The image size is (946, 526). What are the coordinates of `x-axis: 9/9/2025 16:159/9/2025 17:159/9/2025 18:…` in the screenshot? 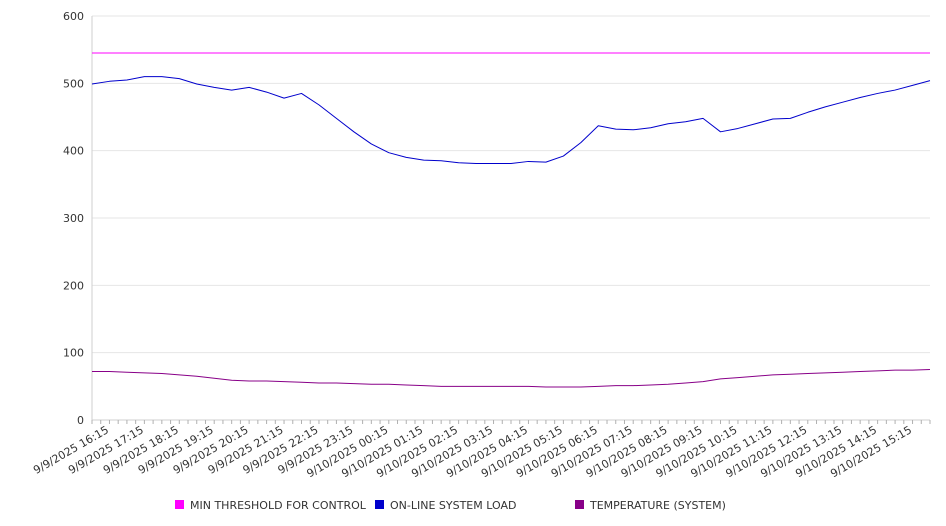 It's located at (481, 449).